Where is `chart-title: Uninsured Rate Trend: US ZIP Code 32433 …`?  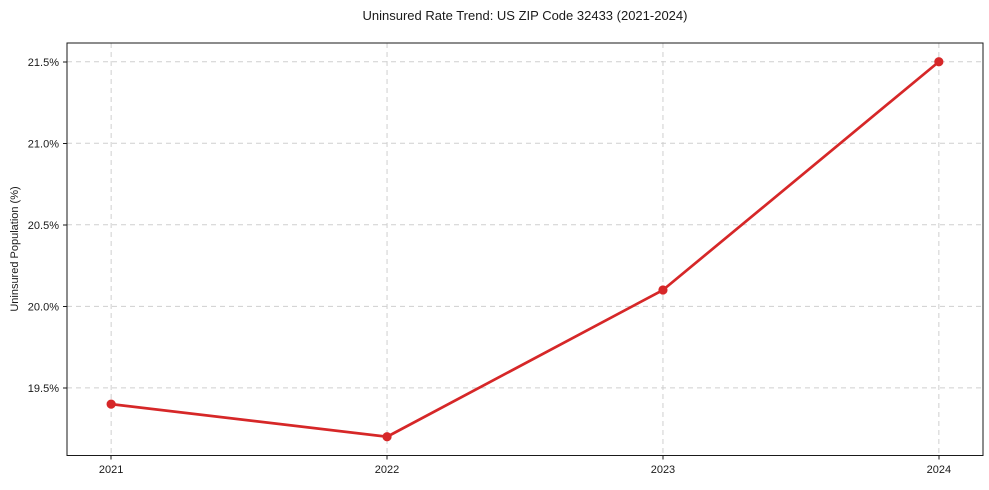 chart-title: Uninsured Rate Trend: US ZIP Code 32433 … is located at coordinates (525, 15).